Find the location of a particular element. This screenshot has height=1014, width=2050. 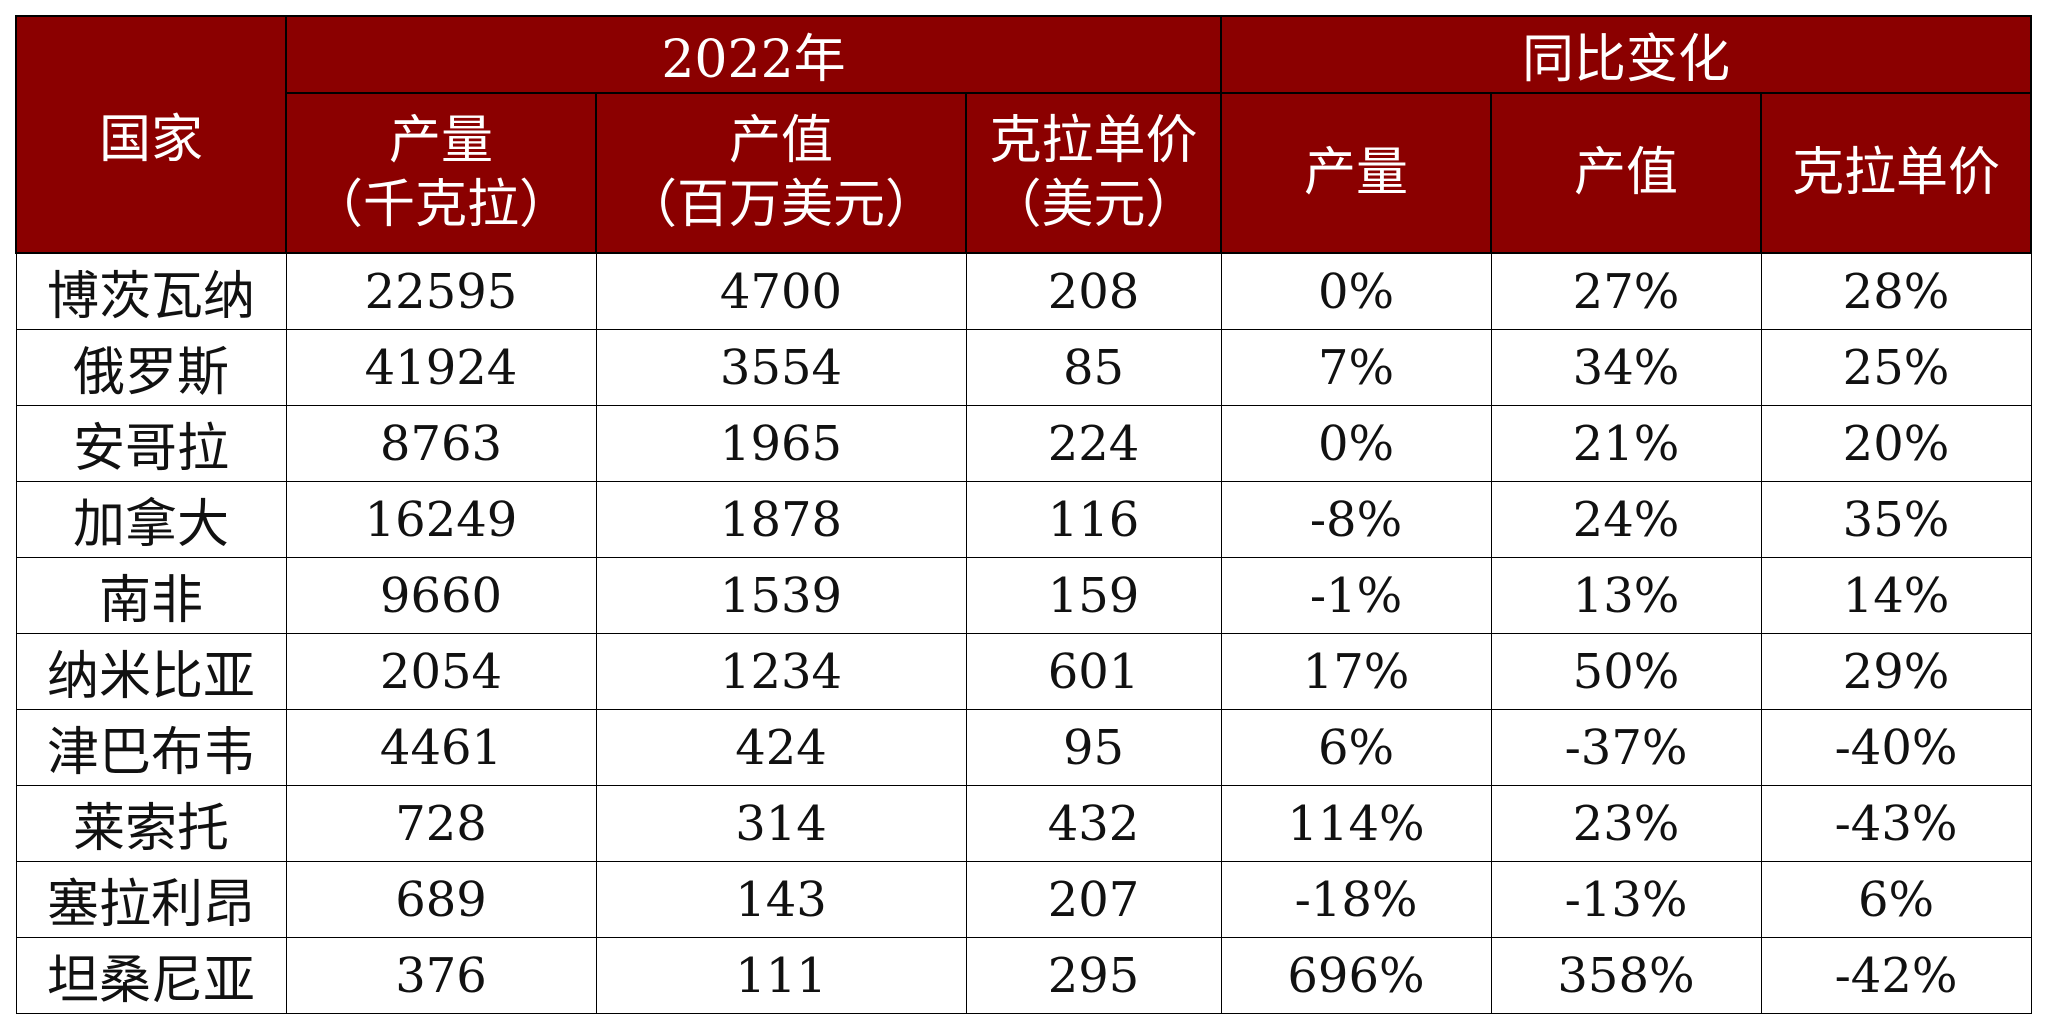

cell-price-yoy: -42% is located at coordinates (1896, 975).